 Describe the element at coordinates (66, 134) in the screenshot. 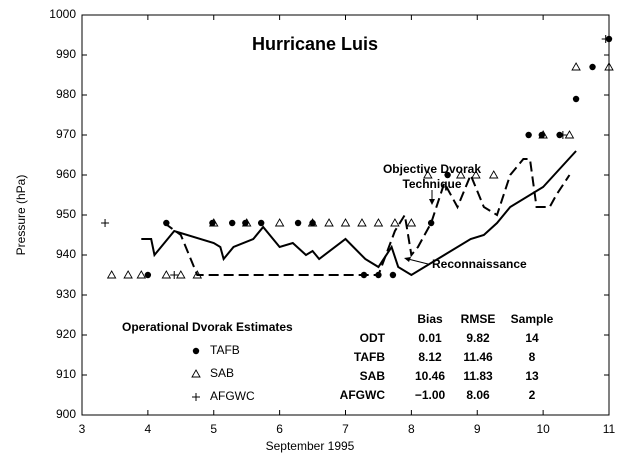

I see `y-tick-label: 970` at that location.